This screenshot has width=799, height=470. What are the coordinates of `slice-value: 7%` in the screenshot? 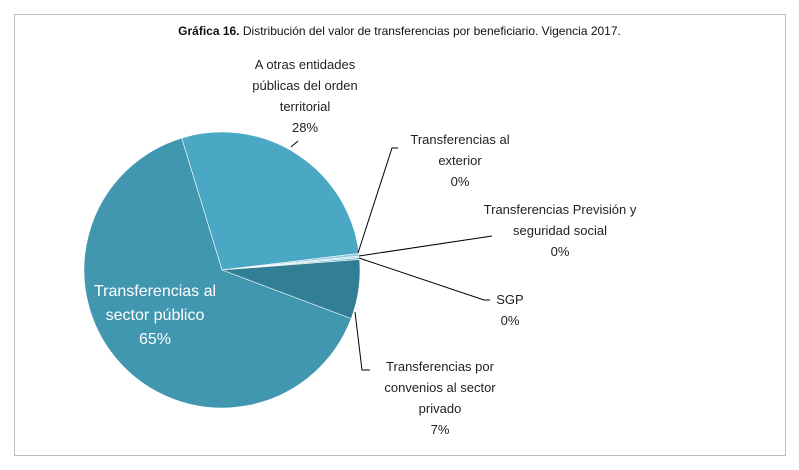 It's located at (440, 429).